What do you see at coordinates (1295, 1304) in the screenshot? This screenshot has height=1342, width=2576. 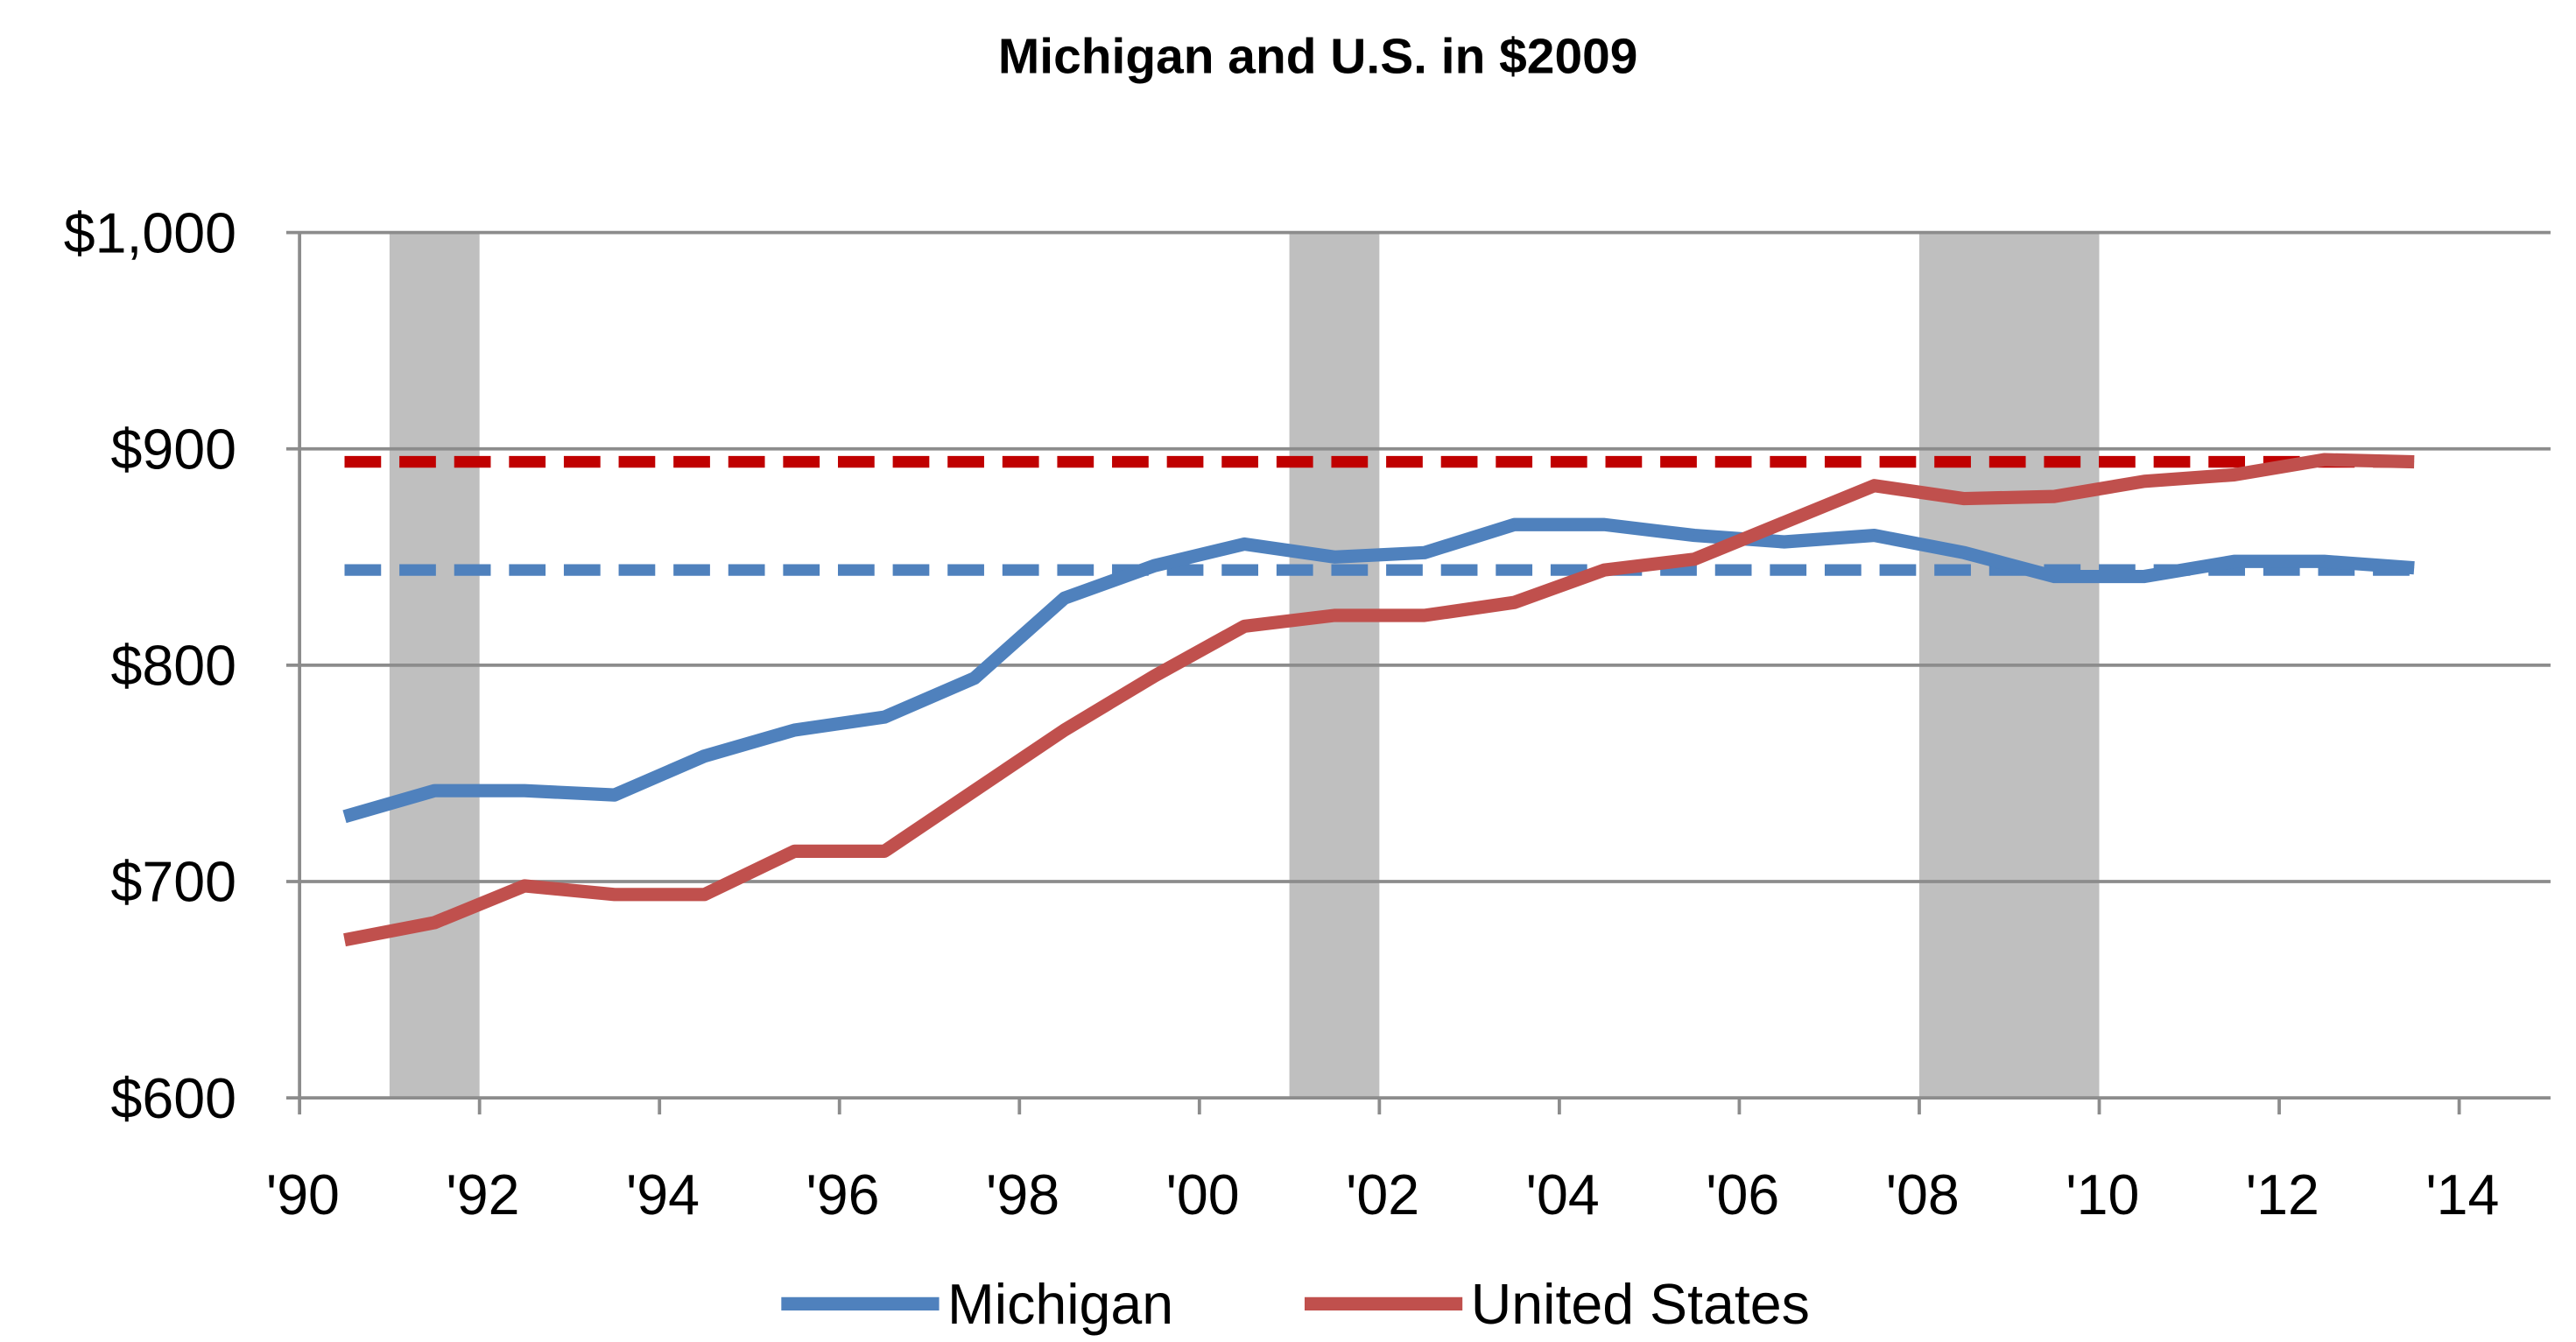 I see `legend: Michigan United States` at bounding box center [1295, 1304].